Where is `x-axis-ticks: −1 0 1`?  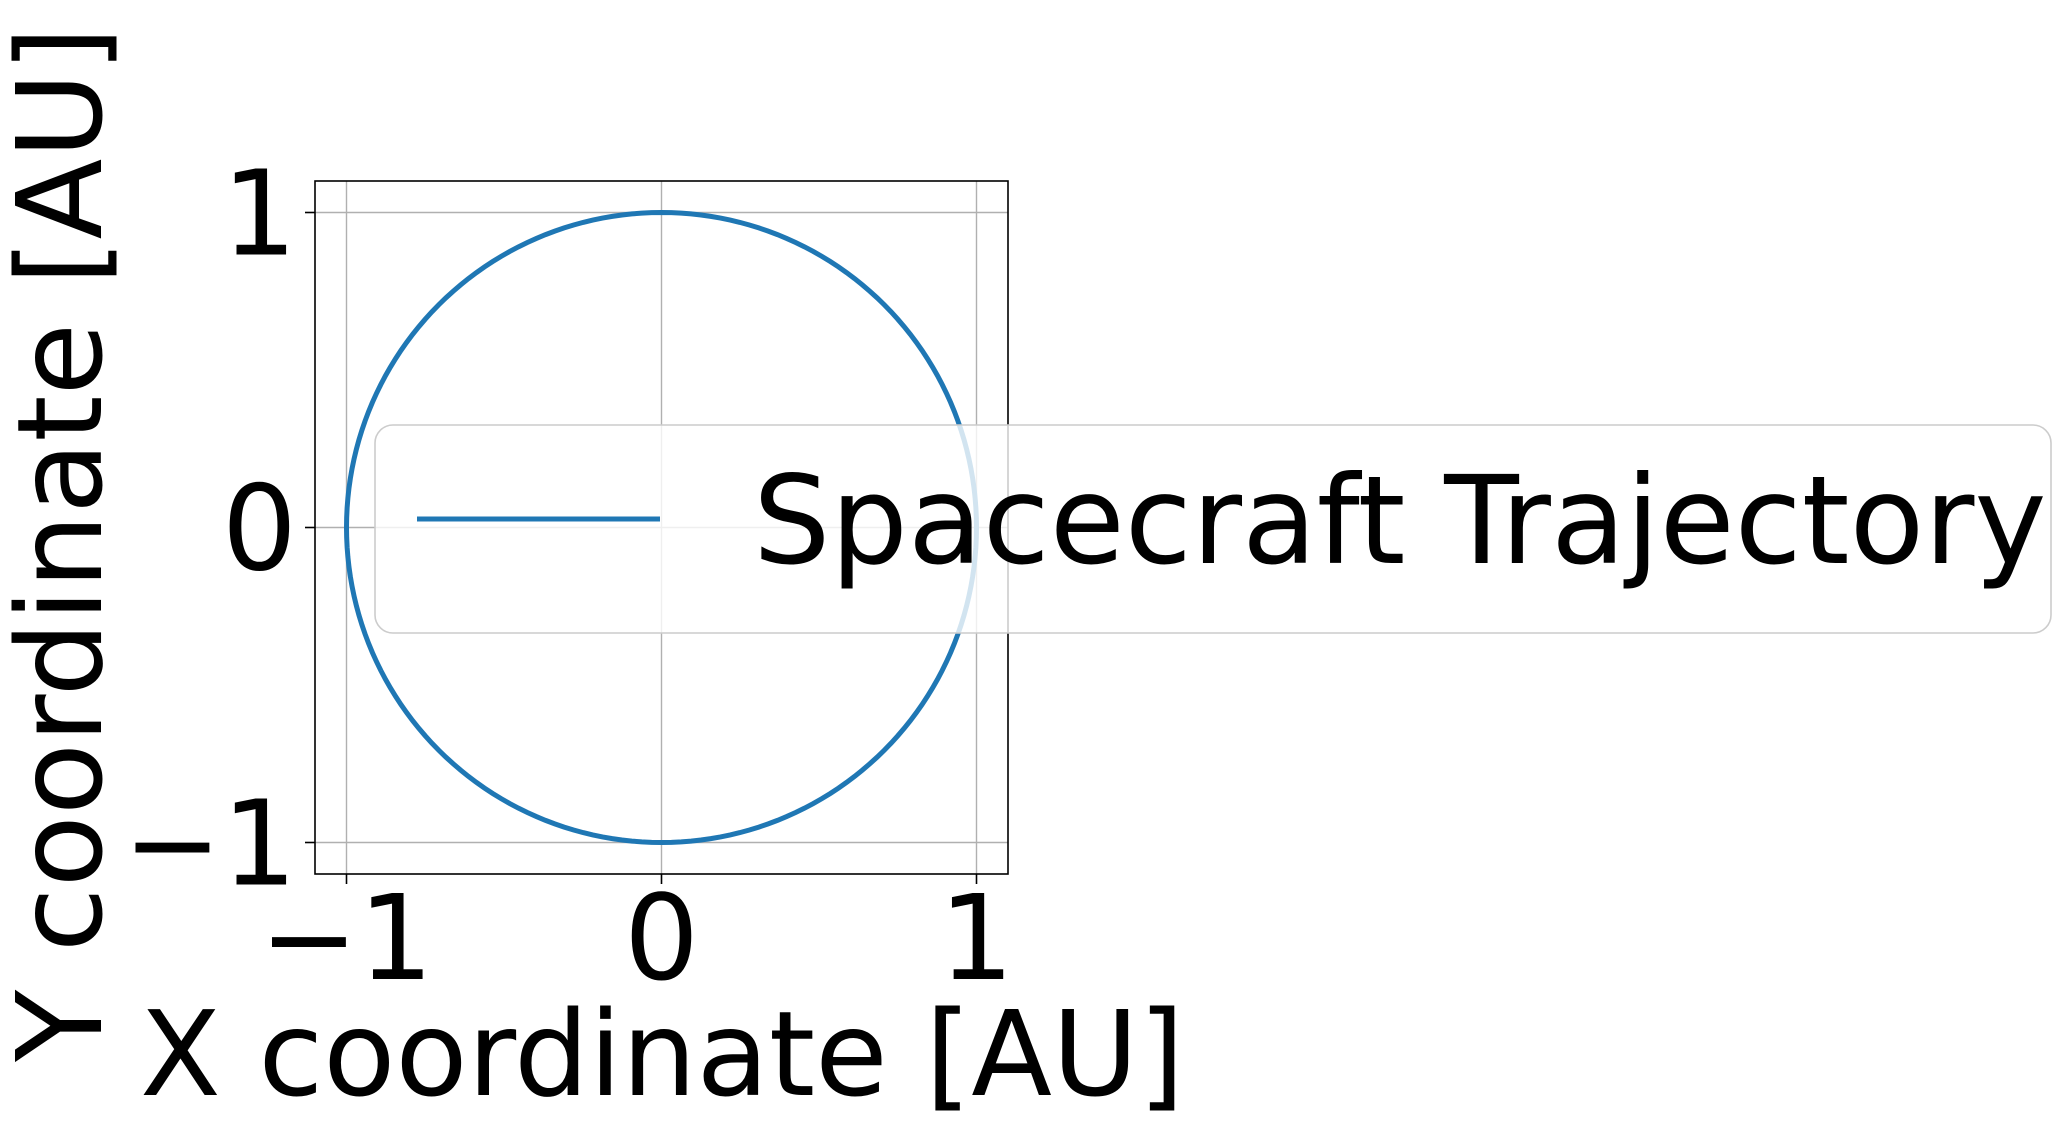 x-axis-ticks: −1 0 1 is located at coordinates (637, 938).